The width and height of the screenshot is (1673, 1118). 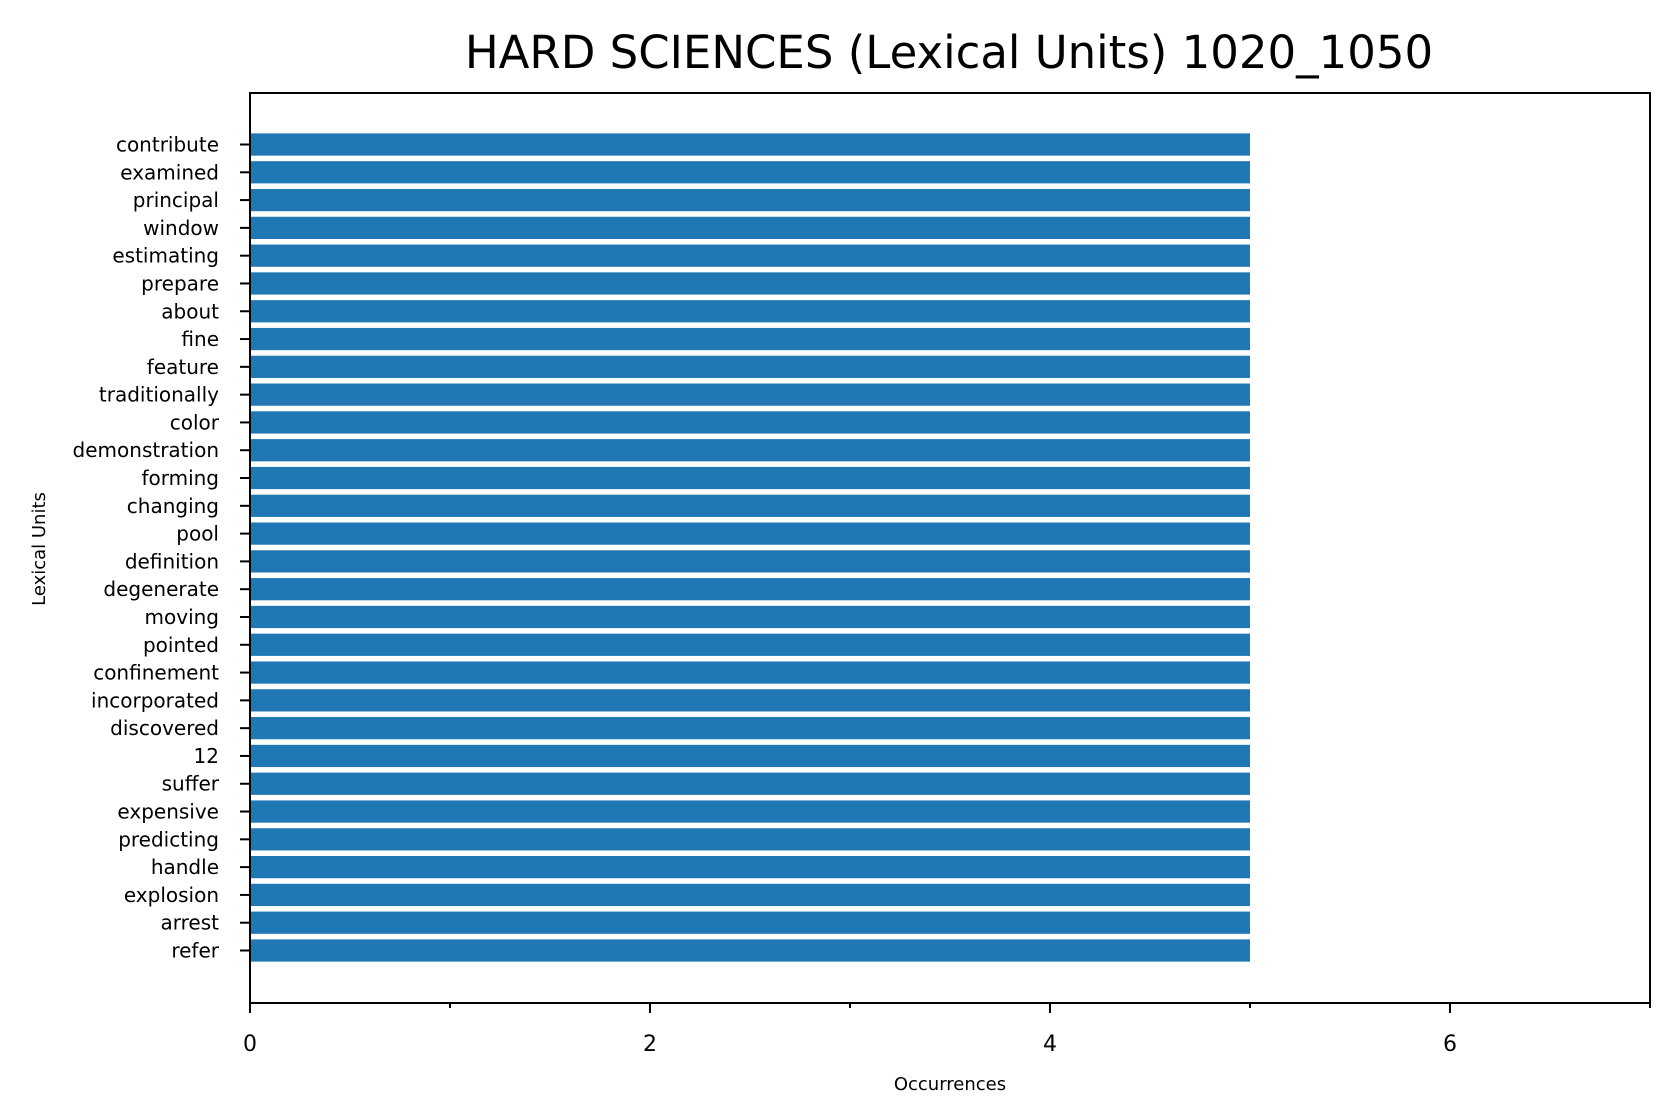 I want to click on y-tick-label: about, so click(x=190, y=311).